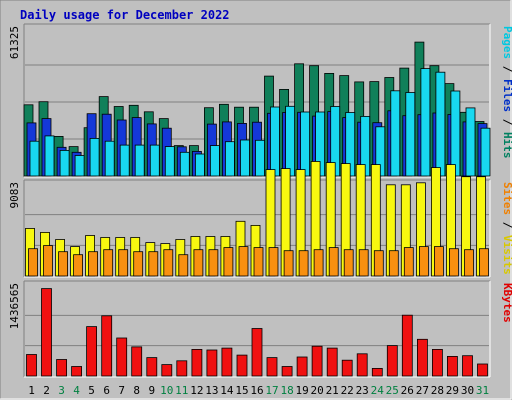 Image resolution: width=512 pixels, height=400 pixels. What do you see at coordinates (106, 390) in the screenshot?
I see `day-label: 6` at bounding box center [106, 390].